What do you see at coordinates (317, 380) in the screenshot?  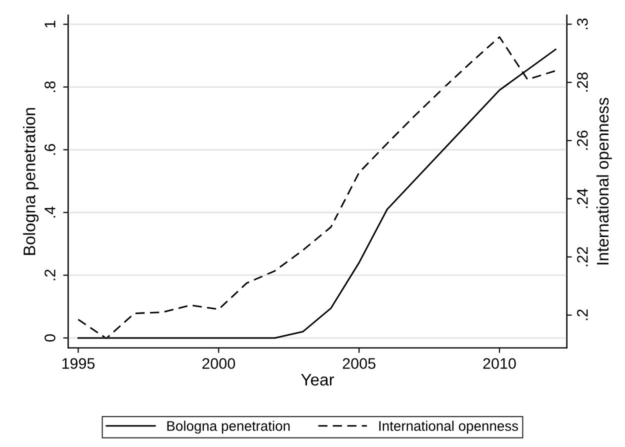 I see `x-axis-title: Year` at bounding box center [317, 380].